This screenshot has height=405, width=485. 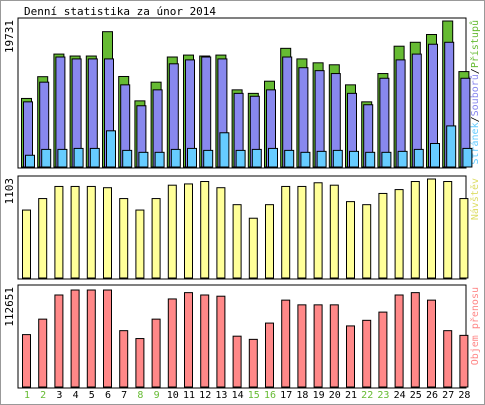 What do you see at coordinates (451, 146) in the screenshot?
I see `bar-stránek-27` at bounding box center [451, 146].